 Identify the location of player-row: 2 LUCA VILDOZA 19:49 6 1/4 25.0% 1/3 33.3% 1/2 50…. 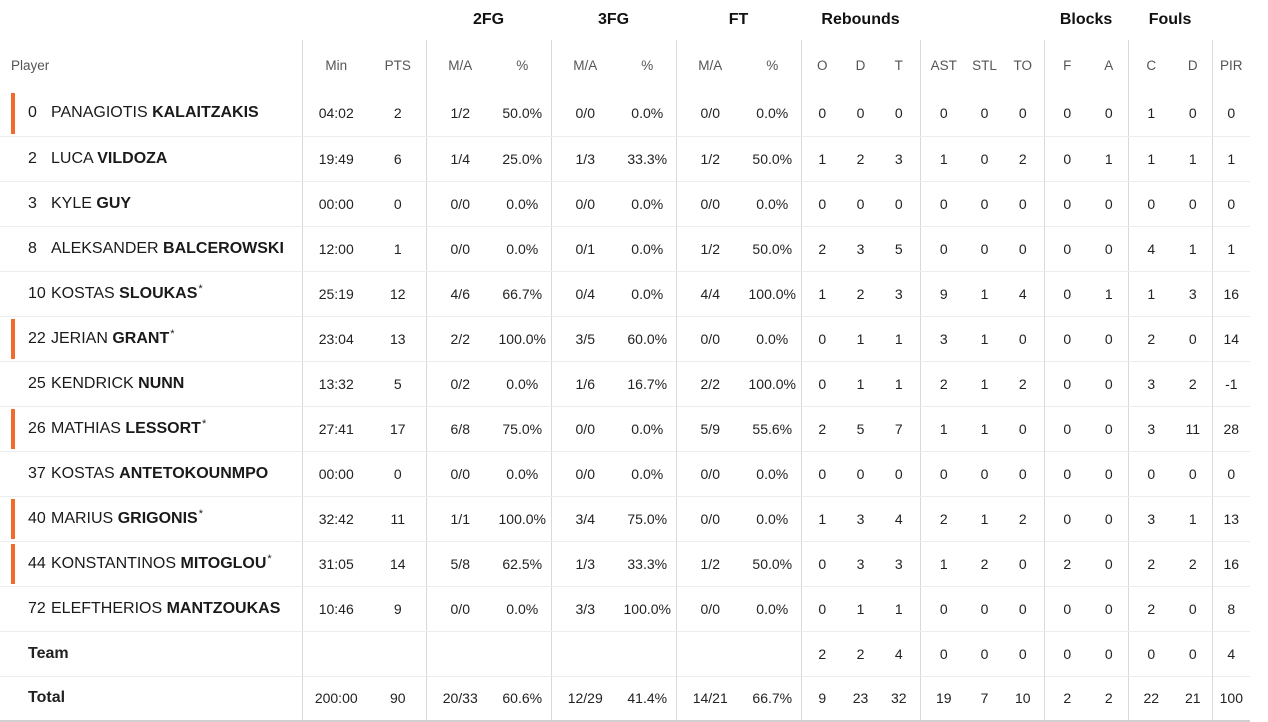
(625, 159).